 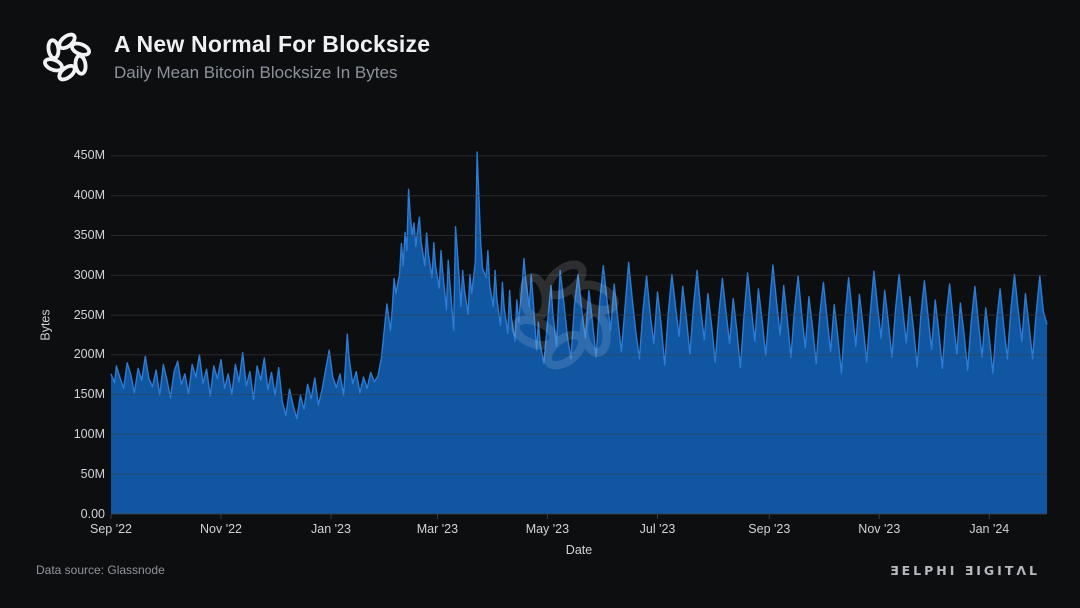 I want to click on x-tick-label: Nov '22, so click(x=221, y=529).